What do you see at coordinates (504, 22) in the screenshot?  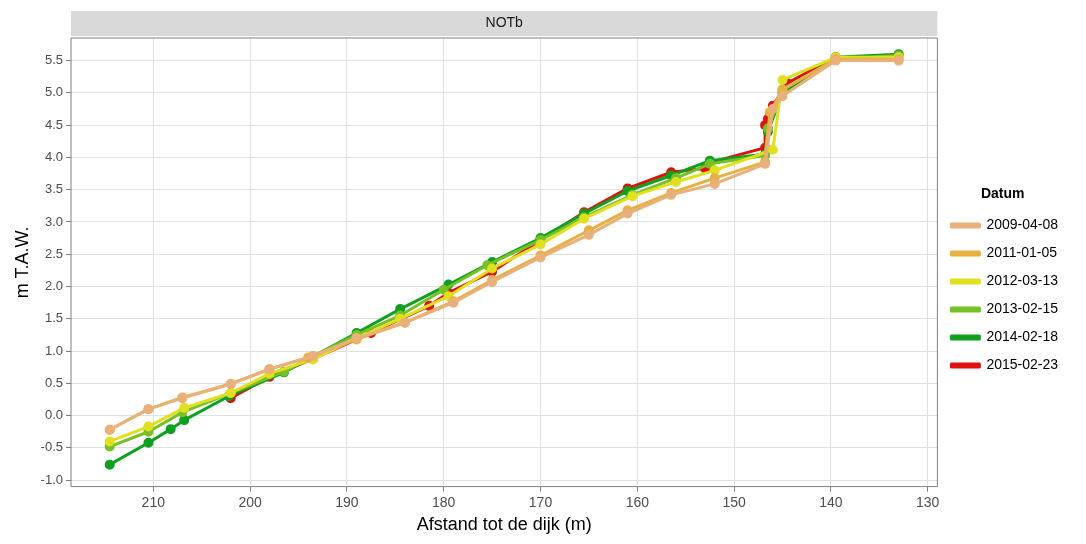 I see `chart-title: NOTb` at bounding box center [504, 22].